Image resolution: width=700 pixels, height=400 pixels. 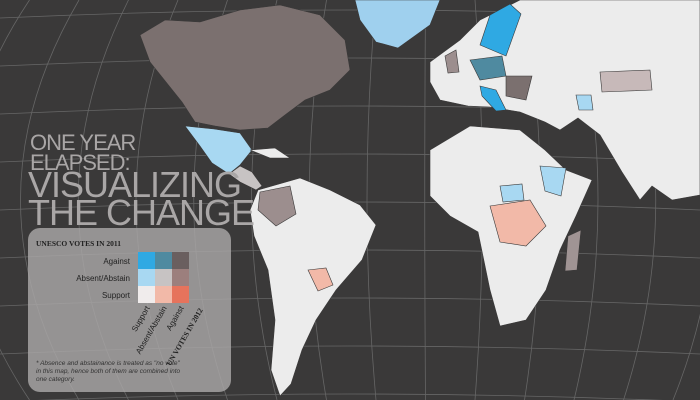 What do you see at coordinates (493, 98) in the screenshot?
I see `italy` at bounding box center [493, 98].